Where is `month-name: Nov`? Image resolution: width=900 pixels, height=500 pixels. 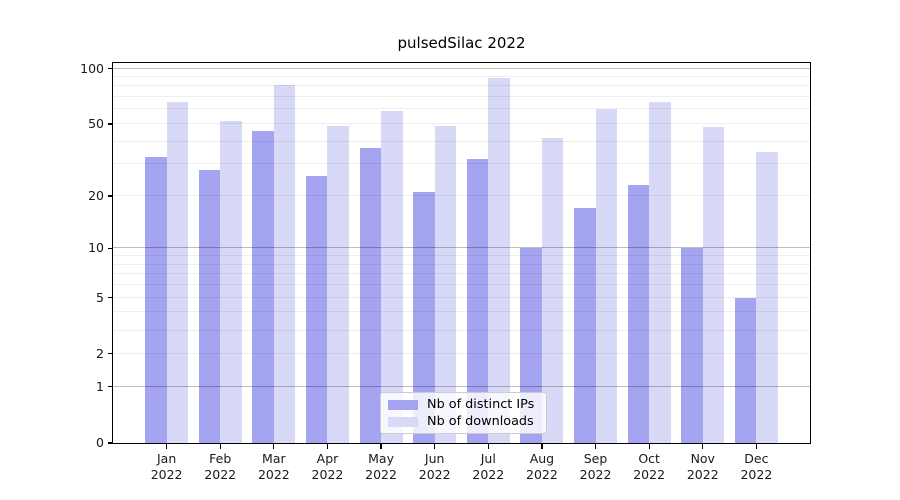 month-name: Nov is located at coordinates (702, 458).